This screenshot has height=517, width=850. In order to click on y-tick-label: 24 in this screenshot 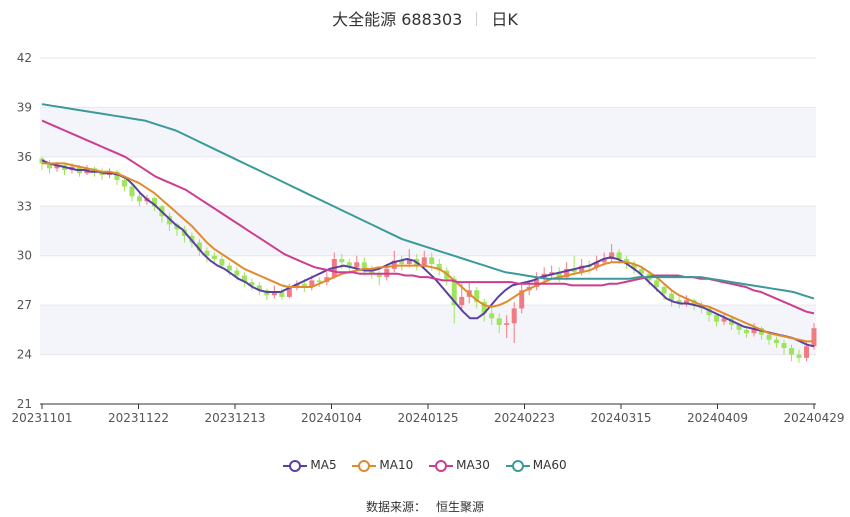, I will do `click(24, 355)`.